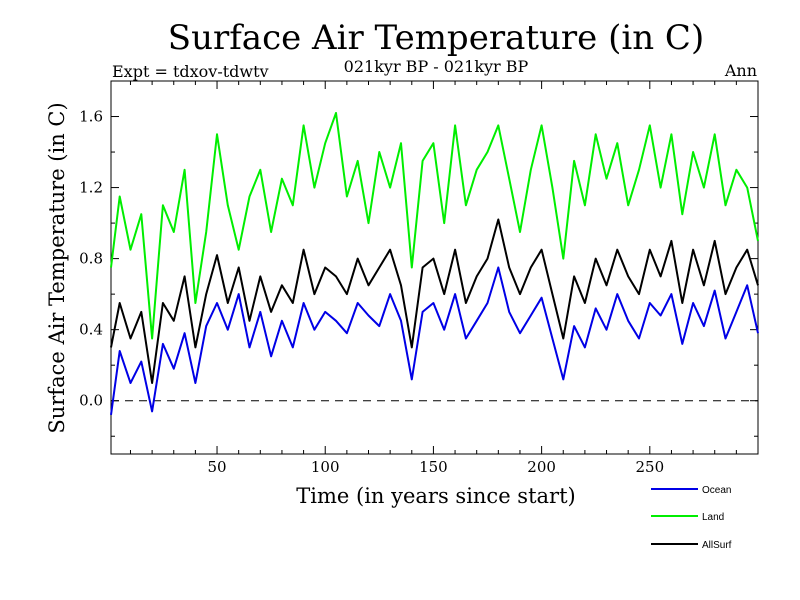 The width and height of the screenshot is (800, 600). What do you see at coordinates (740, 70) in the screenshot?
I see `chart-subtitle-right: Ann` at bounding box center [740, 70].